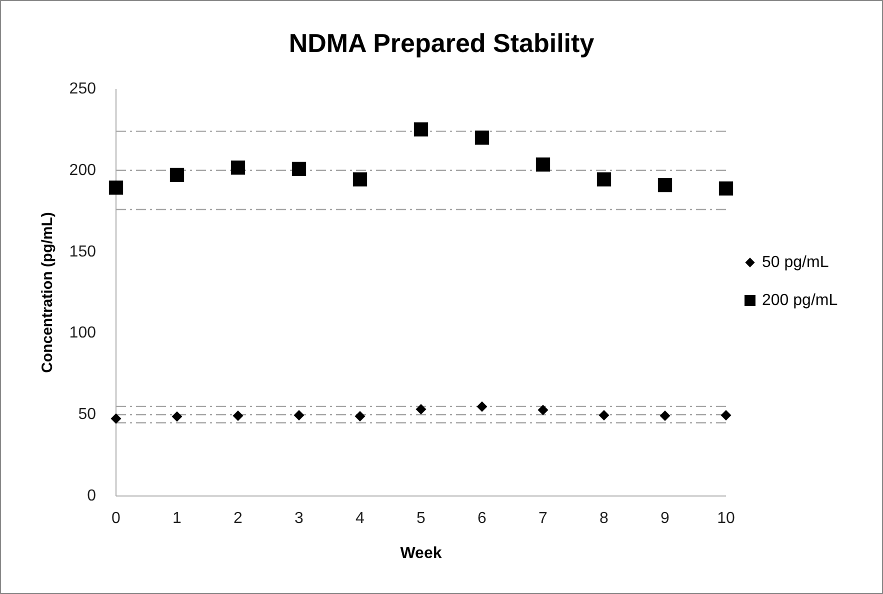 The height and width of the screenshot is (594, 883). I want to click on x-tick-label: 8, so click(604, 518).